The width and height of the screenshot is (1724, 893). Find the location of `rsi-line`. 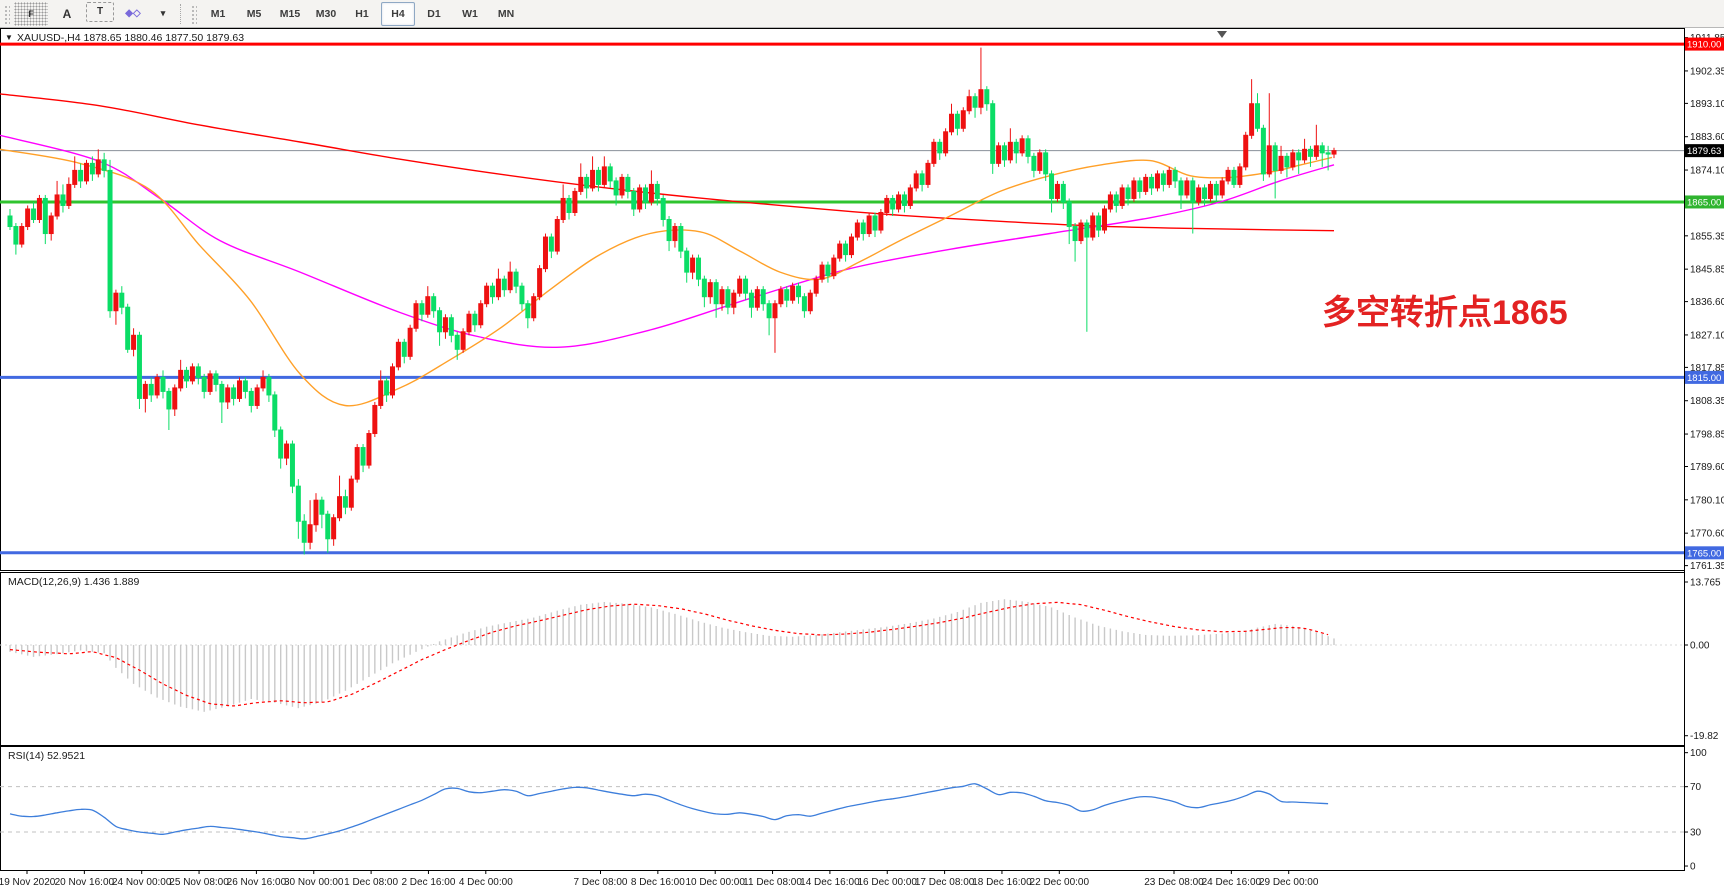

rsi-line is located at coordinates (669, 811).